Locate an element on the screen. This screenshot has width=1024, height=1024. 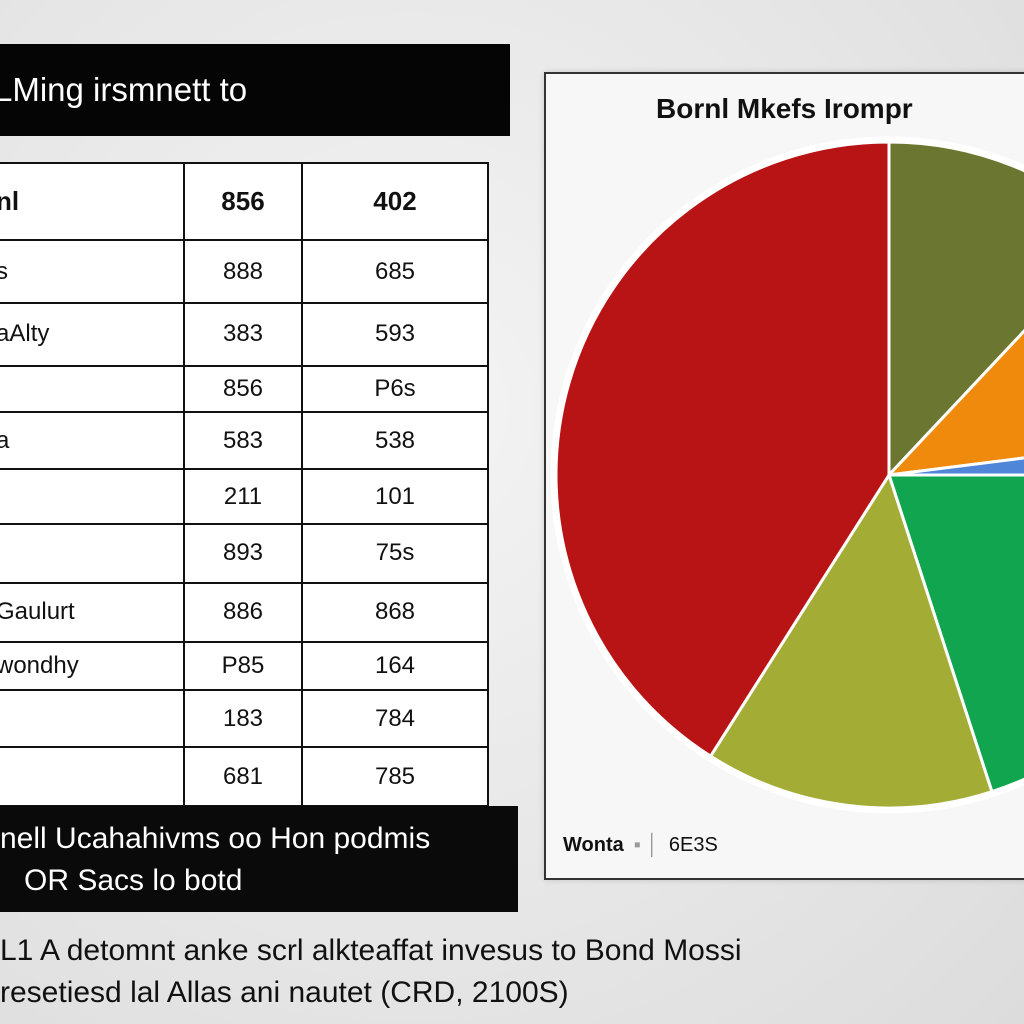
table-cell: 784 is located at coordinates (395, 719).